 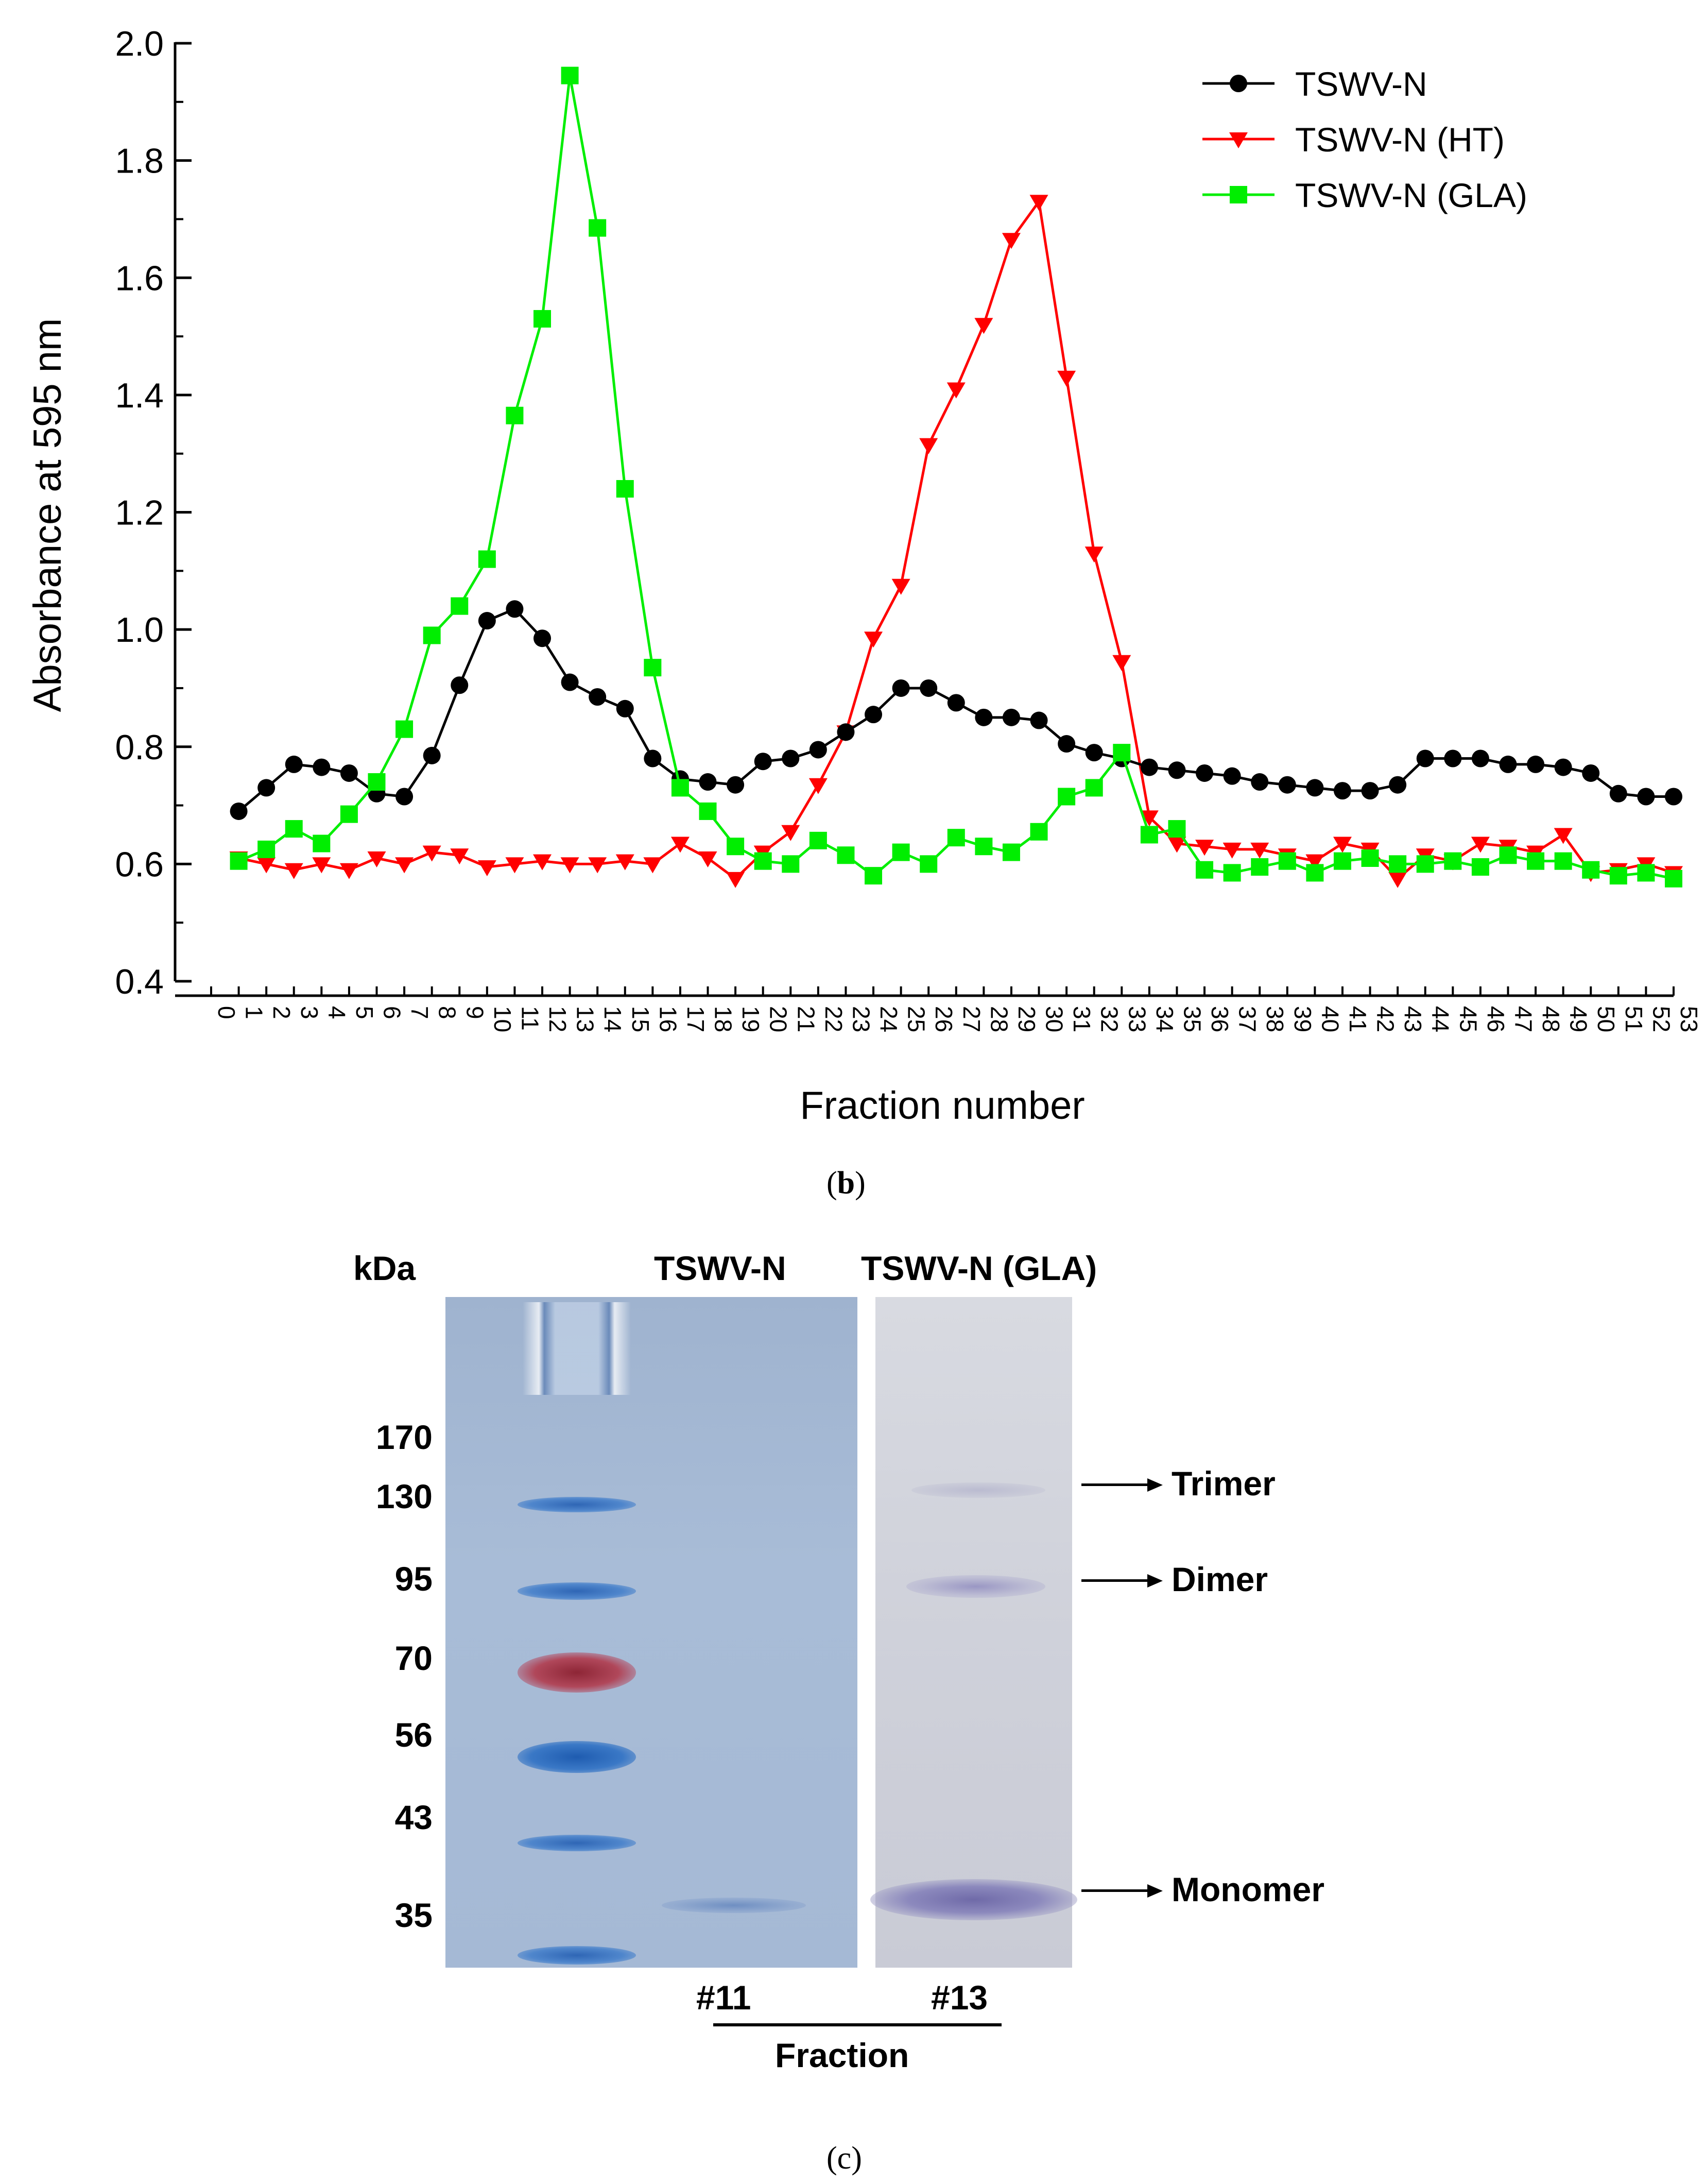 What do you see at coordinates (1689, 1019) in the screenshot?
I see `x-tick-label: 53` at bounding box center [1689, 1019].